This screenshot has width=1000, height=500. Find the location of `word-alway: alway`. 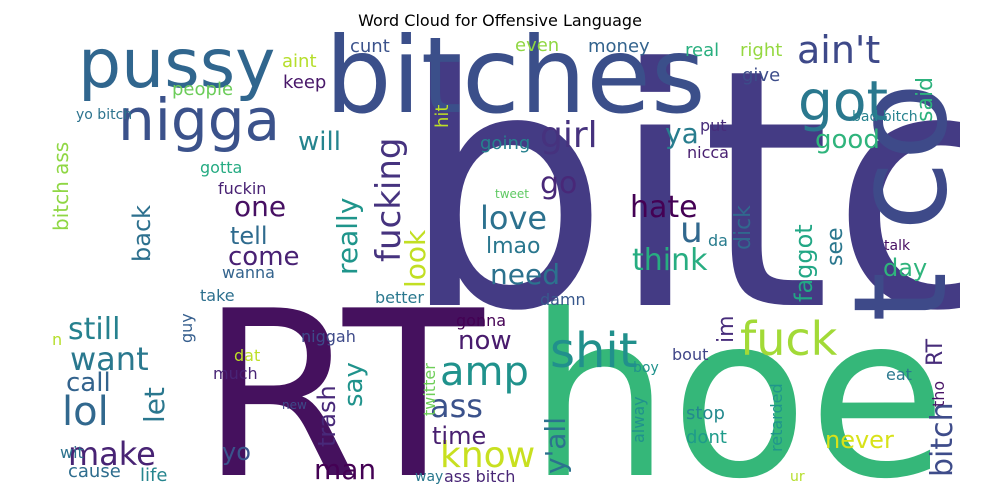

word-alway: alway is located at coordinates (638, 419).